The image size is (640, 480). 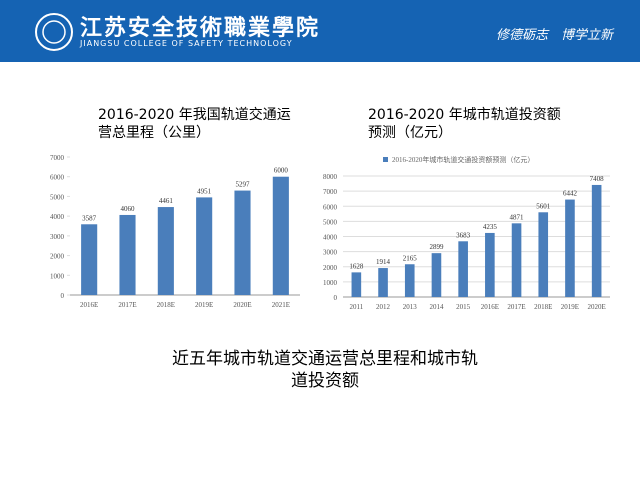 What do you see at coordinates (410, 307) in the screenshot?
I see `x-tick-label: 2013` at bounding box center [410, 307].